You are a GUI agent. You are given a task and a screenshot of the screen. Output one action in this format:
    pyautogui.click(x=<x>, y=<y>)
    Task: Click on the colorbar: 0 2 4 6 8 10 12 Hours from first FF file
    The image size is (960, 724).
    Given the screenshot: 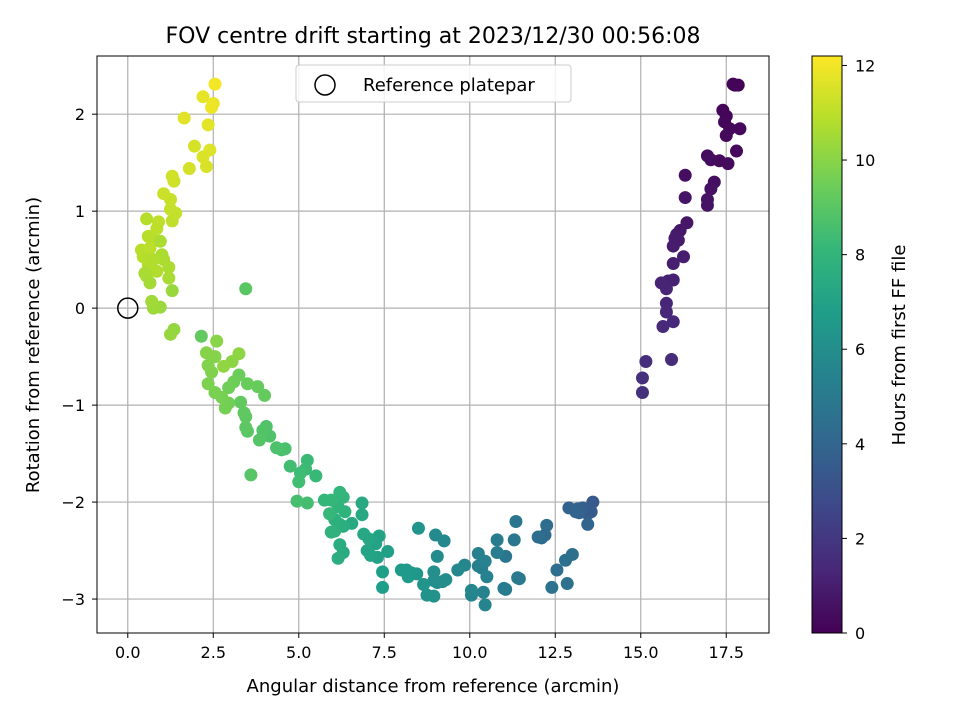 What is the action you would take?
    pyautogui.click(x=860, y=349)
    